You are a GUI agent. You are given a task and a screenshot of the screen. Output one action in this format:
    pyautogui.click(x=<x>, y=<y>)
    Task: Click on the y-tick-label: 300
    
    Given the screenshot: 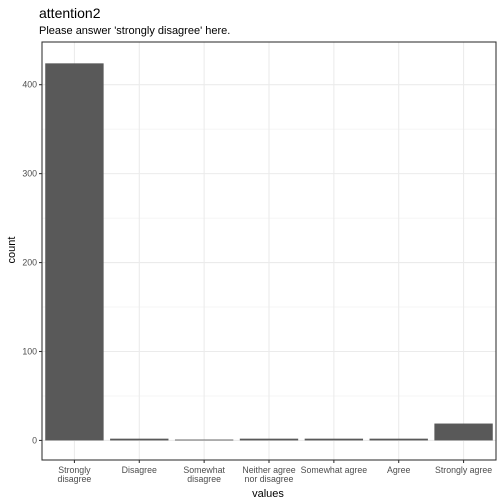 What is the action you would take?
    pyautogui.click(x=29, y=174)
    